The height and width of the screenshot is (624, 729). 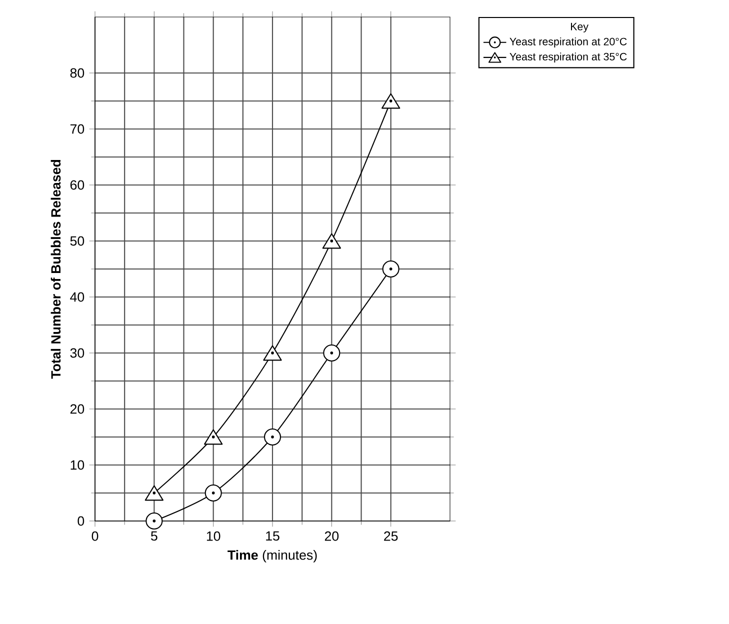 I want to click on y-tick-label: 50, so click(x=77, y=241).